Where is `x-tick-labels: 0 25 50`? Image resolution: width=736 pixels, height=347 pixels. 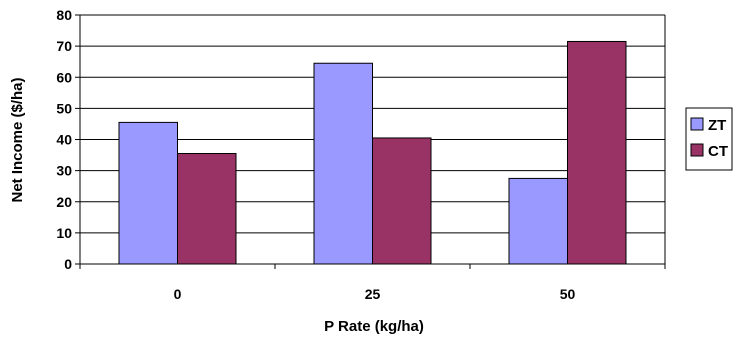
x-tick-labels: 0 25 50 is located at coordinates (375, 294).